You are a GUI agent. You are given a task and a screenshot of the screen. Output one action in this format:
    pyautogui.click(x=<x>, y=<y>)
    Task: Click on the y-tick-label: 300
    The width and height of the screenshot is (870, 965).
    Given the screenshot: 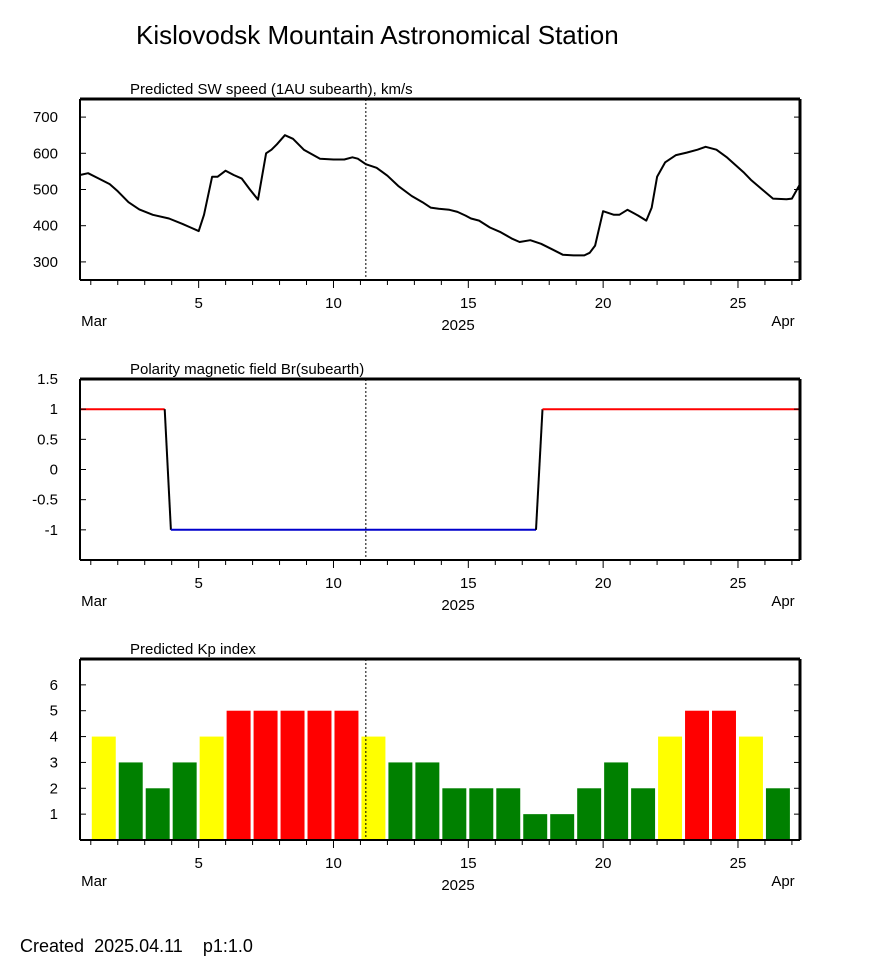 What is the action you would take?
    pyautogui.click(x=45, y=262)
    